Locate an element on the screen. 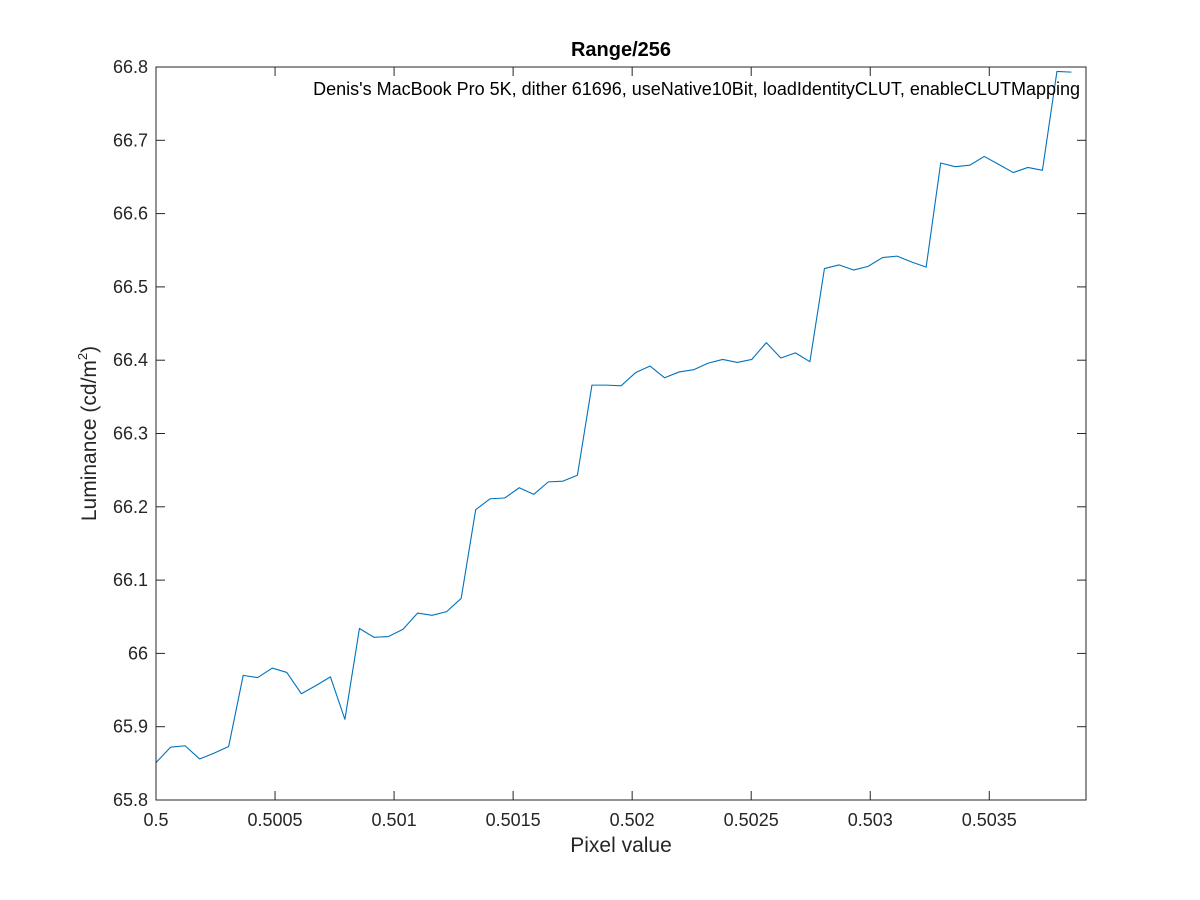  x-tick-label: 0.5005 is located at coordinates (275, 820).